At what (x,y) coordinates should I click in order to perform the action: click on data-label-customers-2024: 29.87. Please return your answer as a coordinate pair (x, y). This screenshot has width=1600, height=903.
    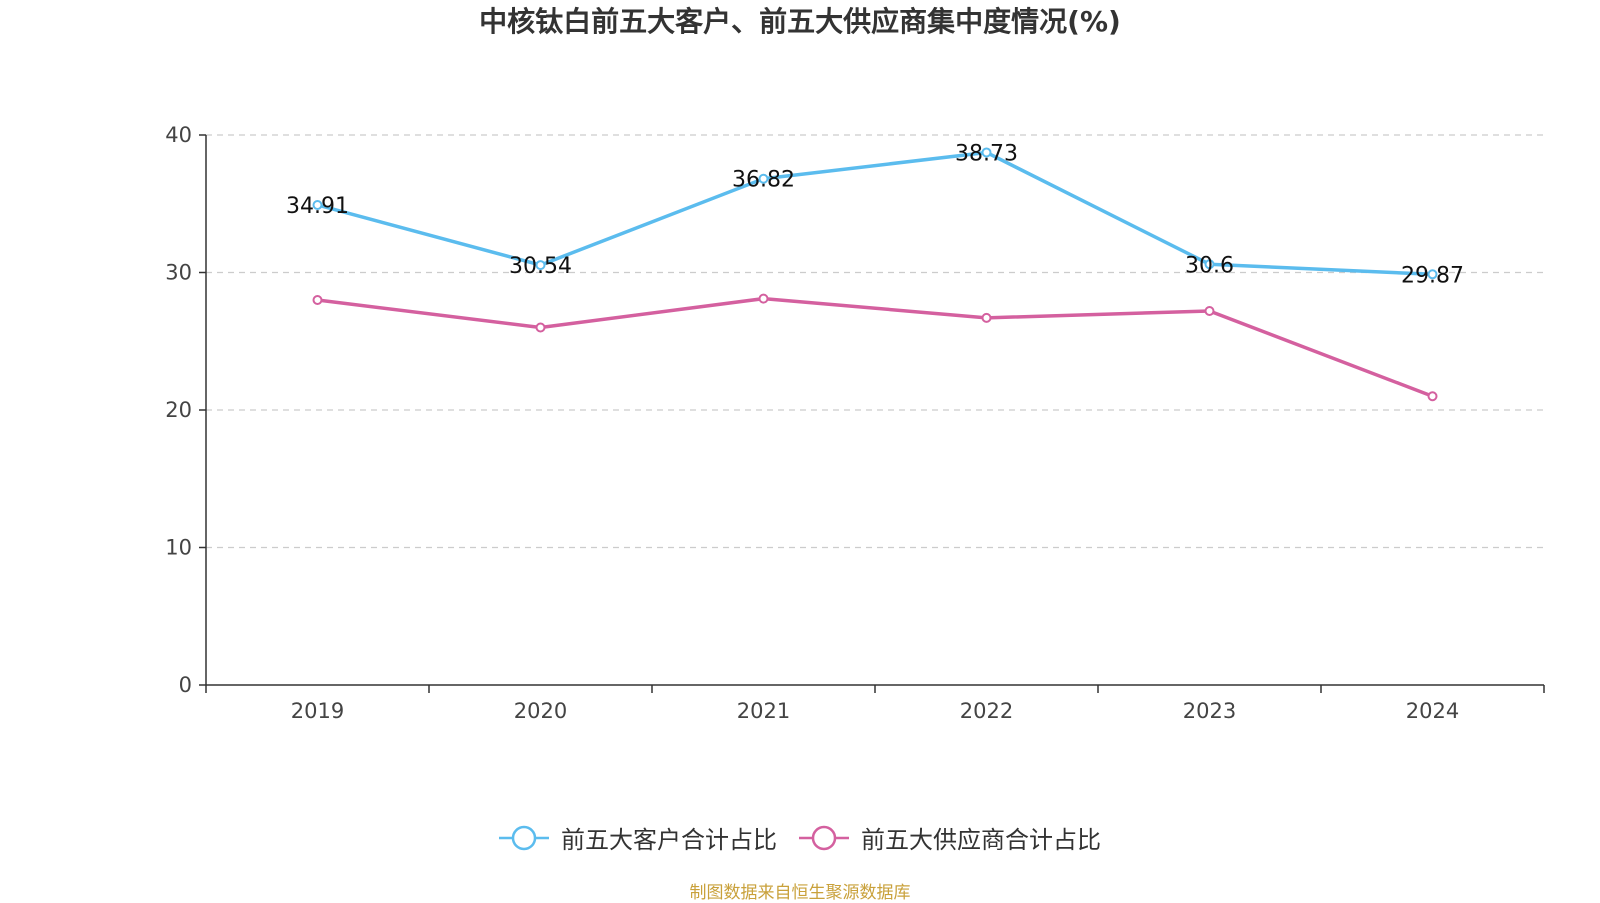
    Looking at the image, I should click on (1432, 275).